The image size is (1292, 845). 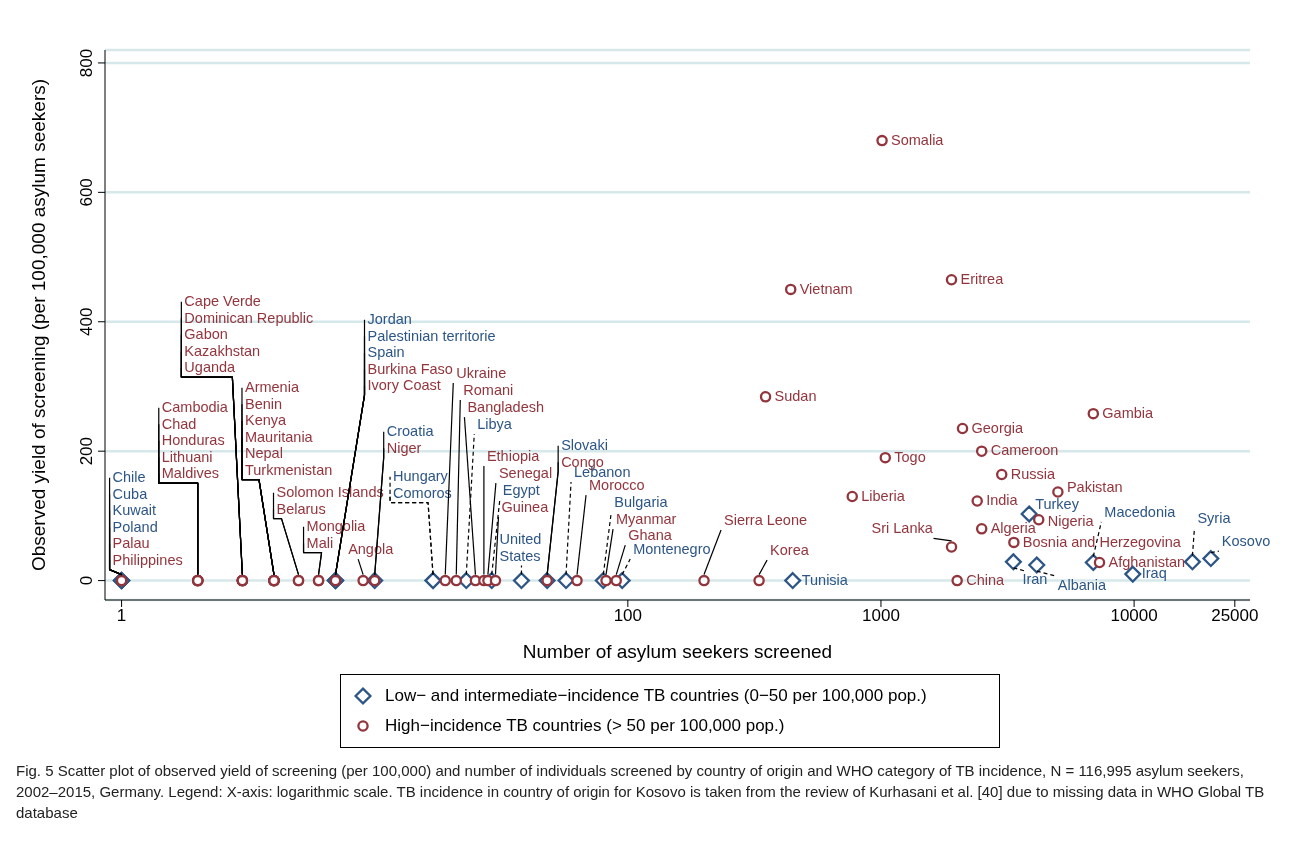 What do you see at coordinates (628, 616) in the screenshot?
I see `x-tick-label: 100` at bounding box center [628, 616].